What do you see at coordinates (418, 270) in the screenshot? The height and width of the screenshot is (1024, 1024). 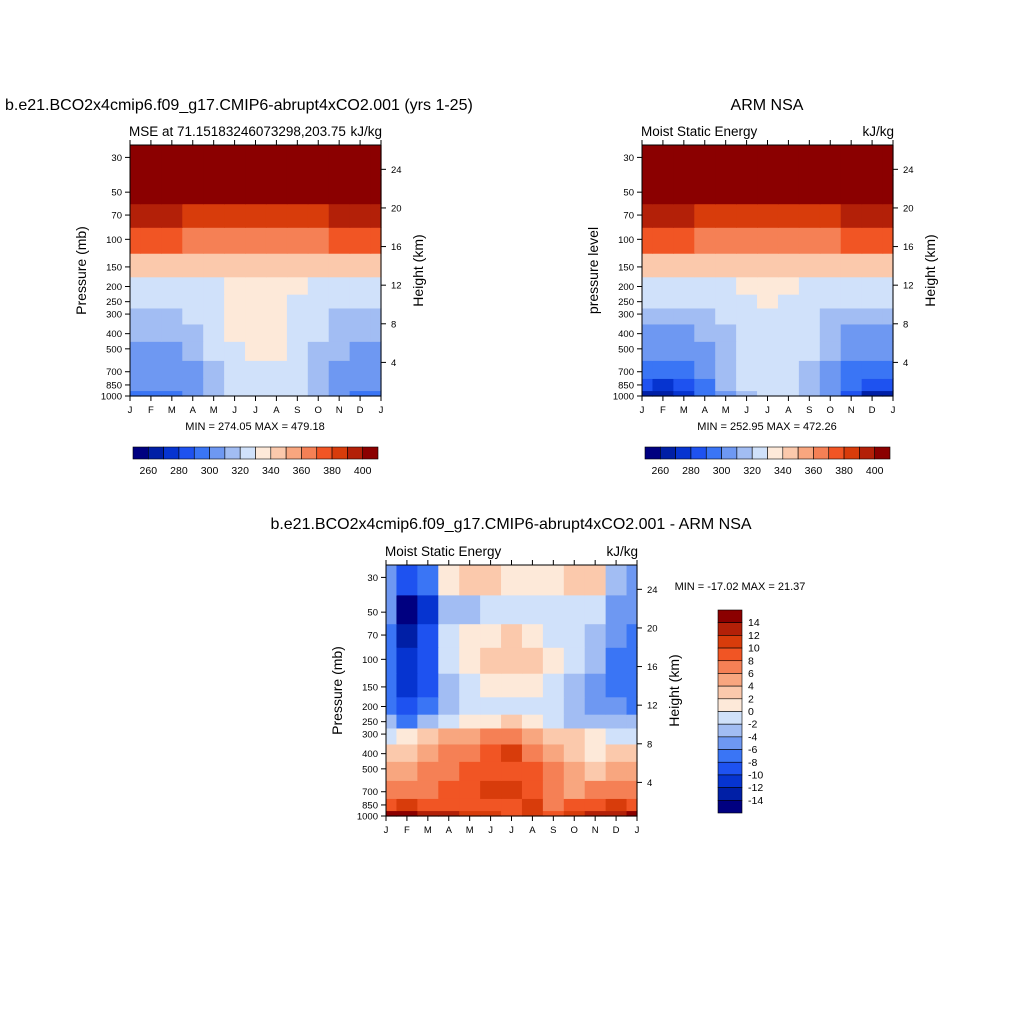 I see `y2-axis-label: Height (km)` at bounding box center [418, 270].